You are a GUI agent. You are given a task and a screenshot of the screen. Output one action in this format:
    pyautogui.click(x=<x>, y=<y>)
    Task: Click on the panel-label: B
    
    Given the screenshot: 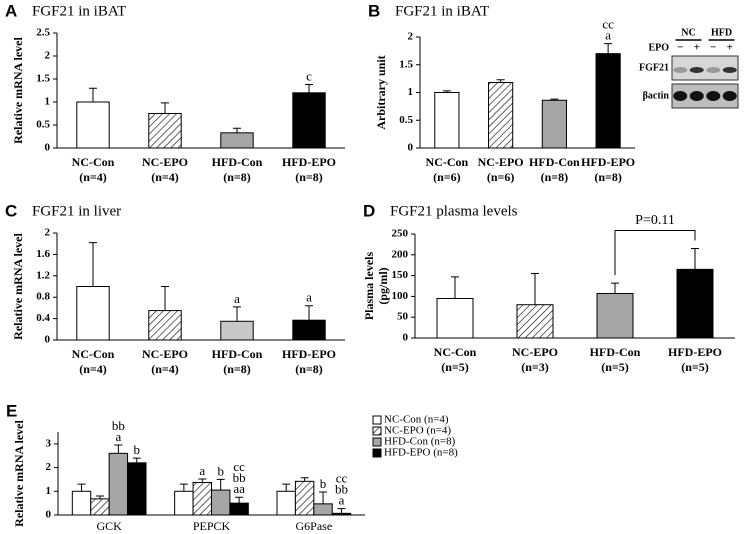 What is the action you would take?
    pyautogui.click(x=374, y=10)
    